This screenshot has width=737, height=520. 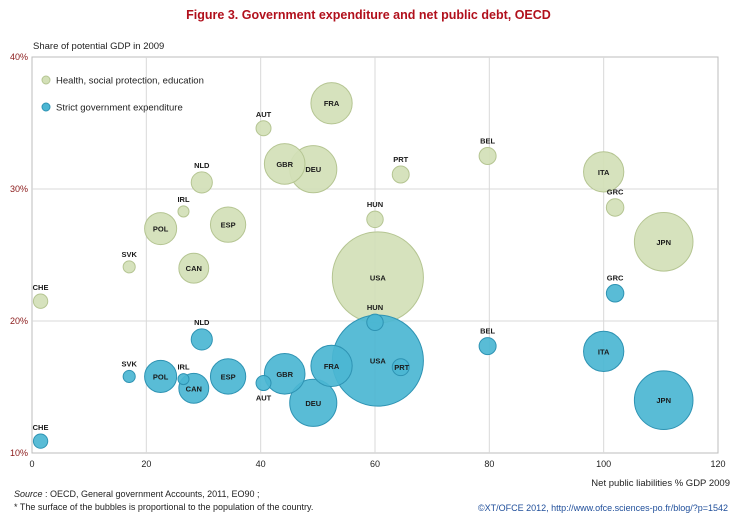 I want to click on bubble-strict-svk, so click(x=129, y=376).